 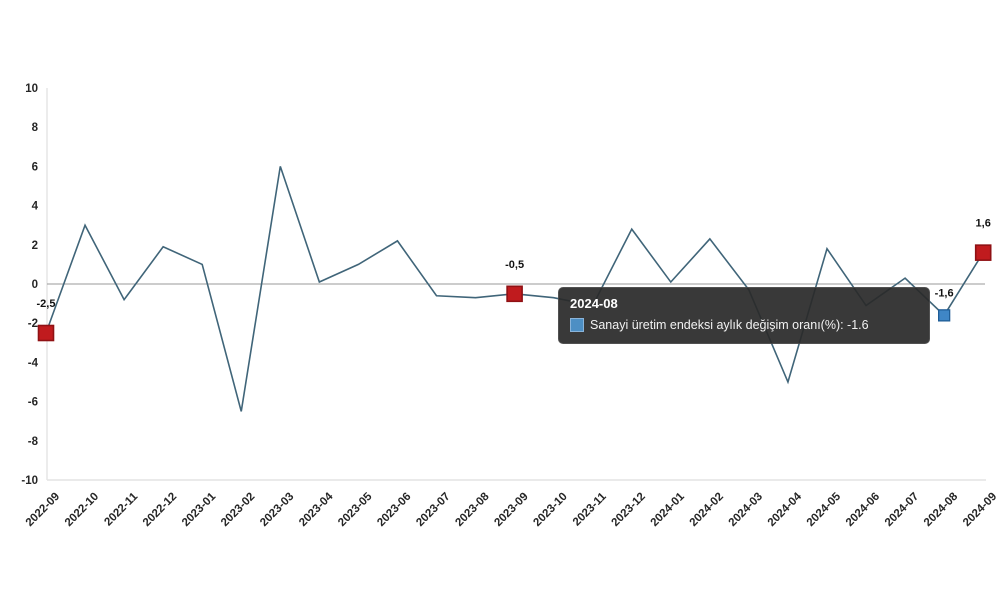 I want to click on x-tick-label: 2023-10, so click(x=550, y=510).